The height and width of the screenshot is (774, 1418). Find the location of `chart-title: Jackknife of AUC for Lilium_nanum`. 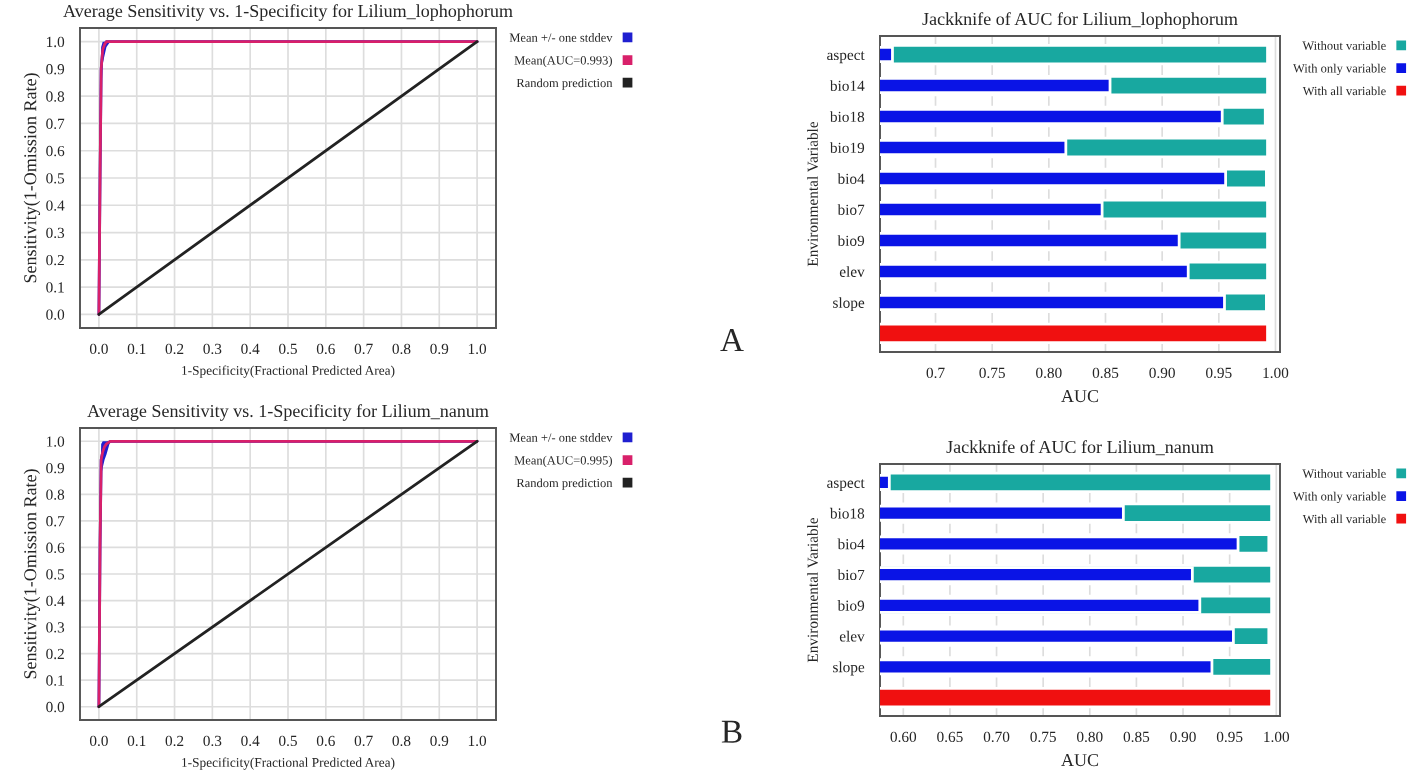

chart-title: Jackknife of AUC for Lilium_nanum is located at coordinates (1080, 448).